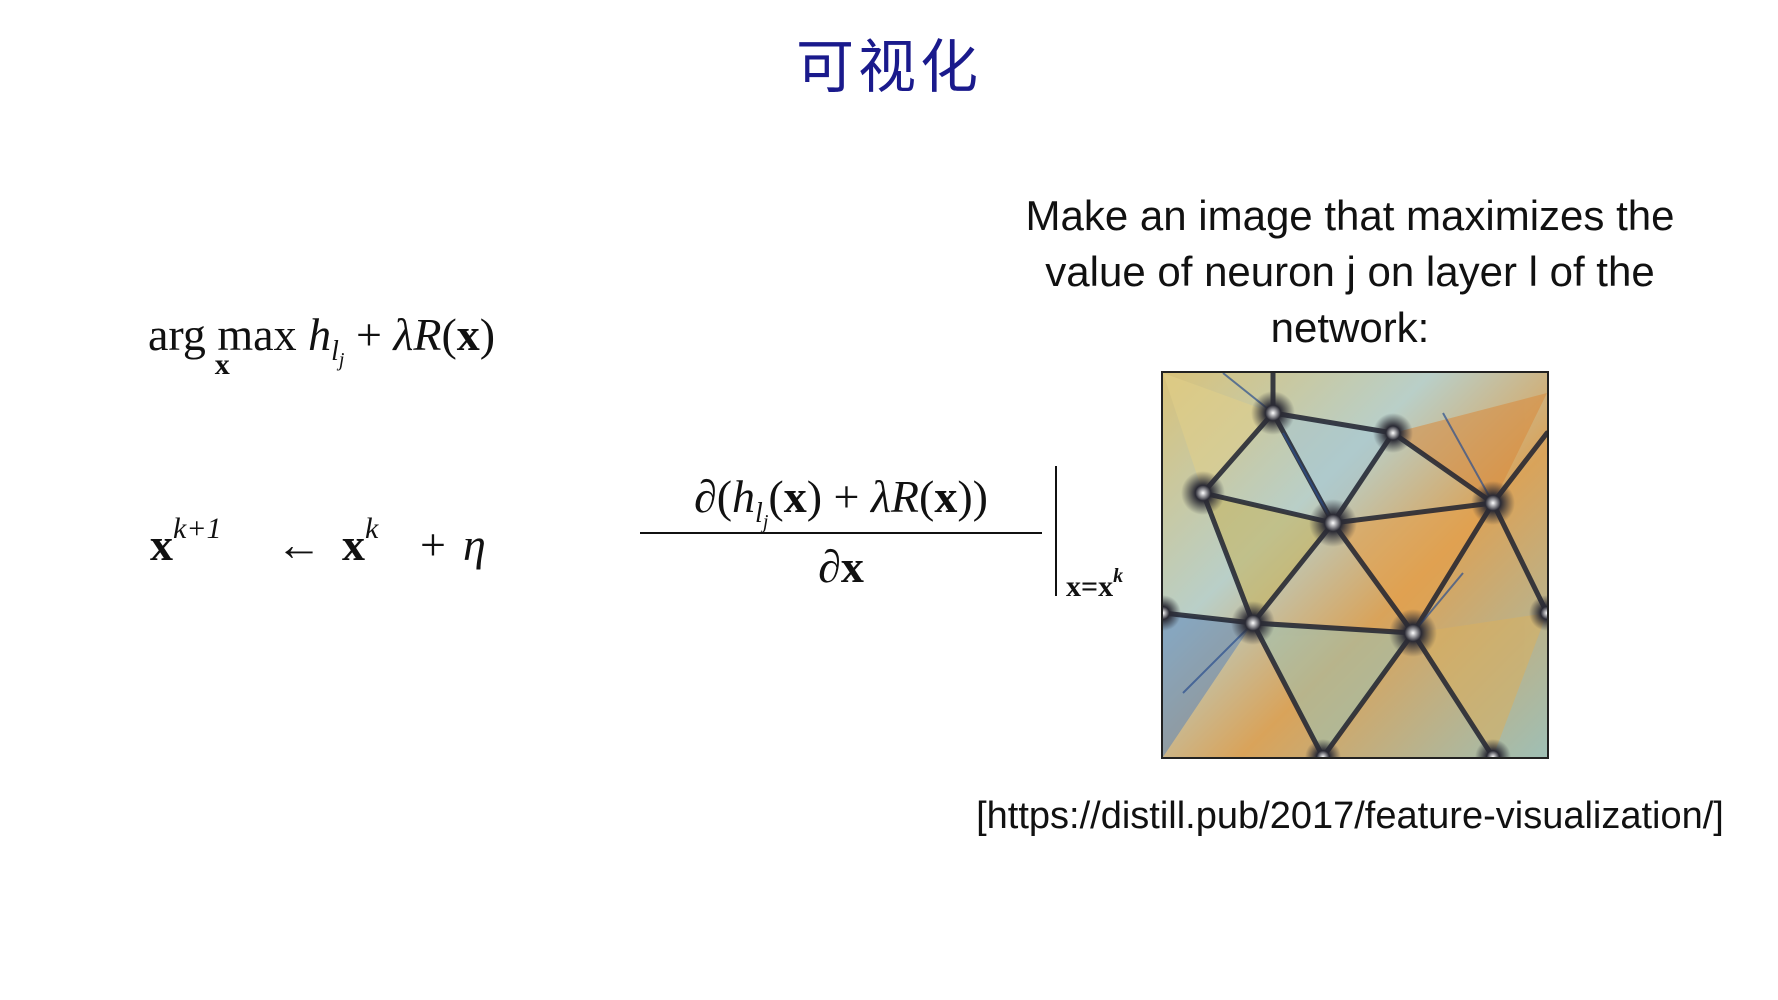 The height and width of the screenshot is (1000, 1778). Describe the element at coordinates (1095, 584) in the screenshot. I see `evaluation-subscript: x=xk` at that location.